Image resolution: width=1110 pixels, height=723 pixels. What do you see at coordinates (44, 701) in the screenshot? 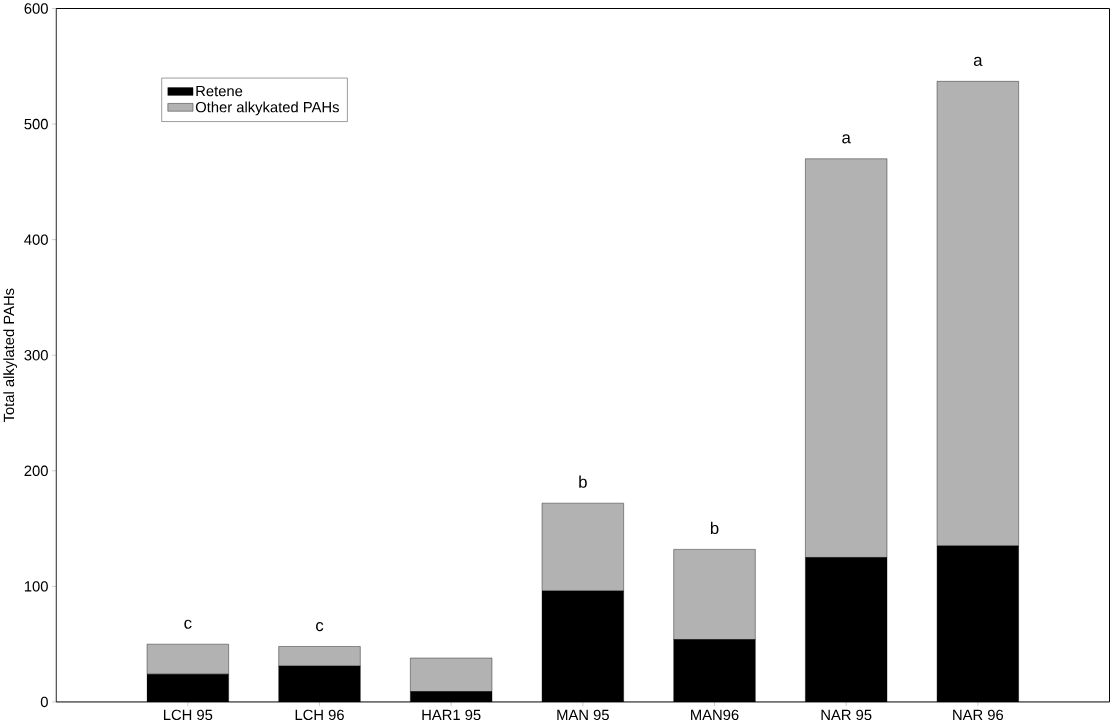
I see `y-tick-label: 0` at bounding box center [44, 701].